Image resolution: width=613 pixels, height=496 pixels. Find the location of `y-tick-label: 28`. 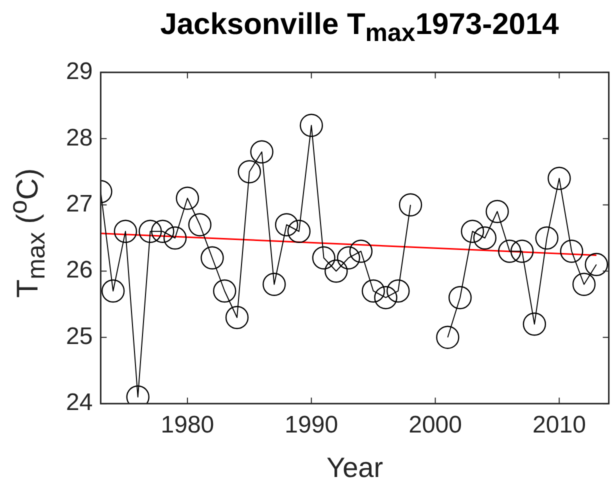

y-tick-label: 28 is located at coordinates (79, 138).